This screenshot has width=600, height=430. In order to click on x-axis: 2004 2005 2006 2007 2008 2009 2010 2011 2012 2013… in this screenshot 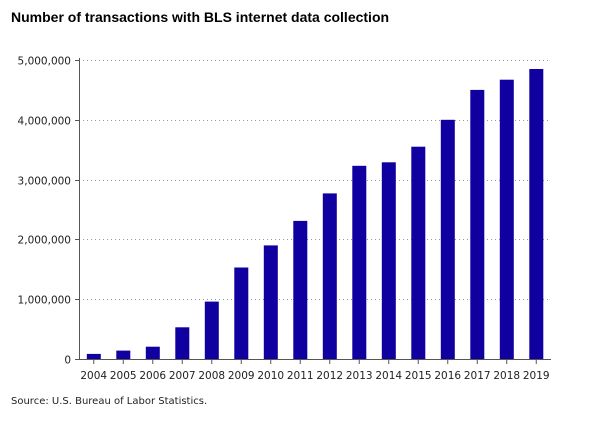, I will do `click(315, 370)`.